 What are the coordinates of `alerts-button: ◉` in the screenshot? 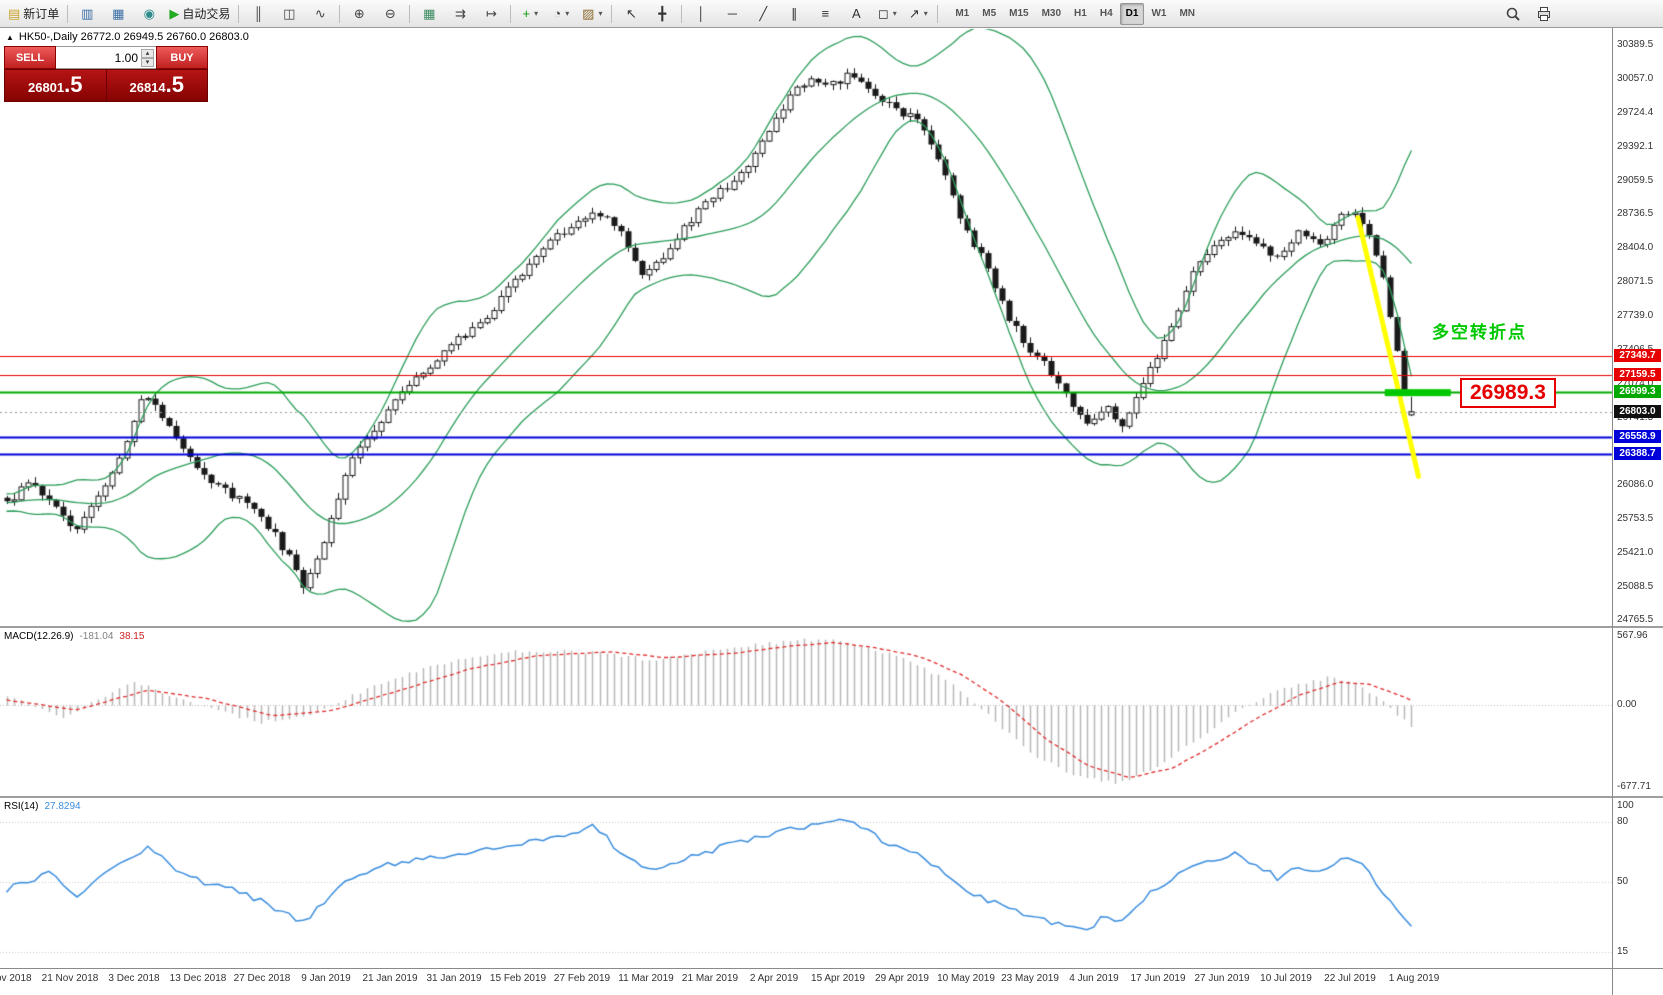 It's located at (149, 14).